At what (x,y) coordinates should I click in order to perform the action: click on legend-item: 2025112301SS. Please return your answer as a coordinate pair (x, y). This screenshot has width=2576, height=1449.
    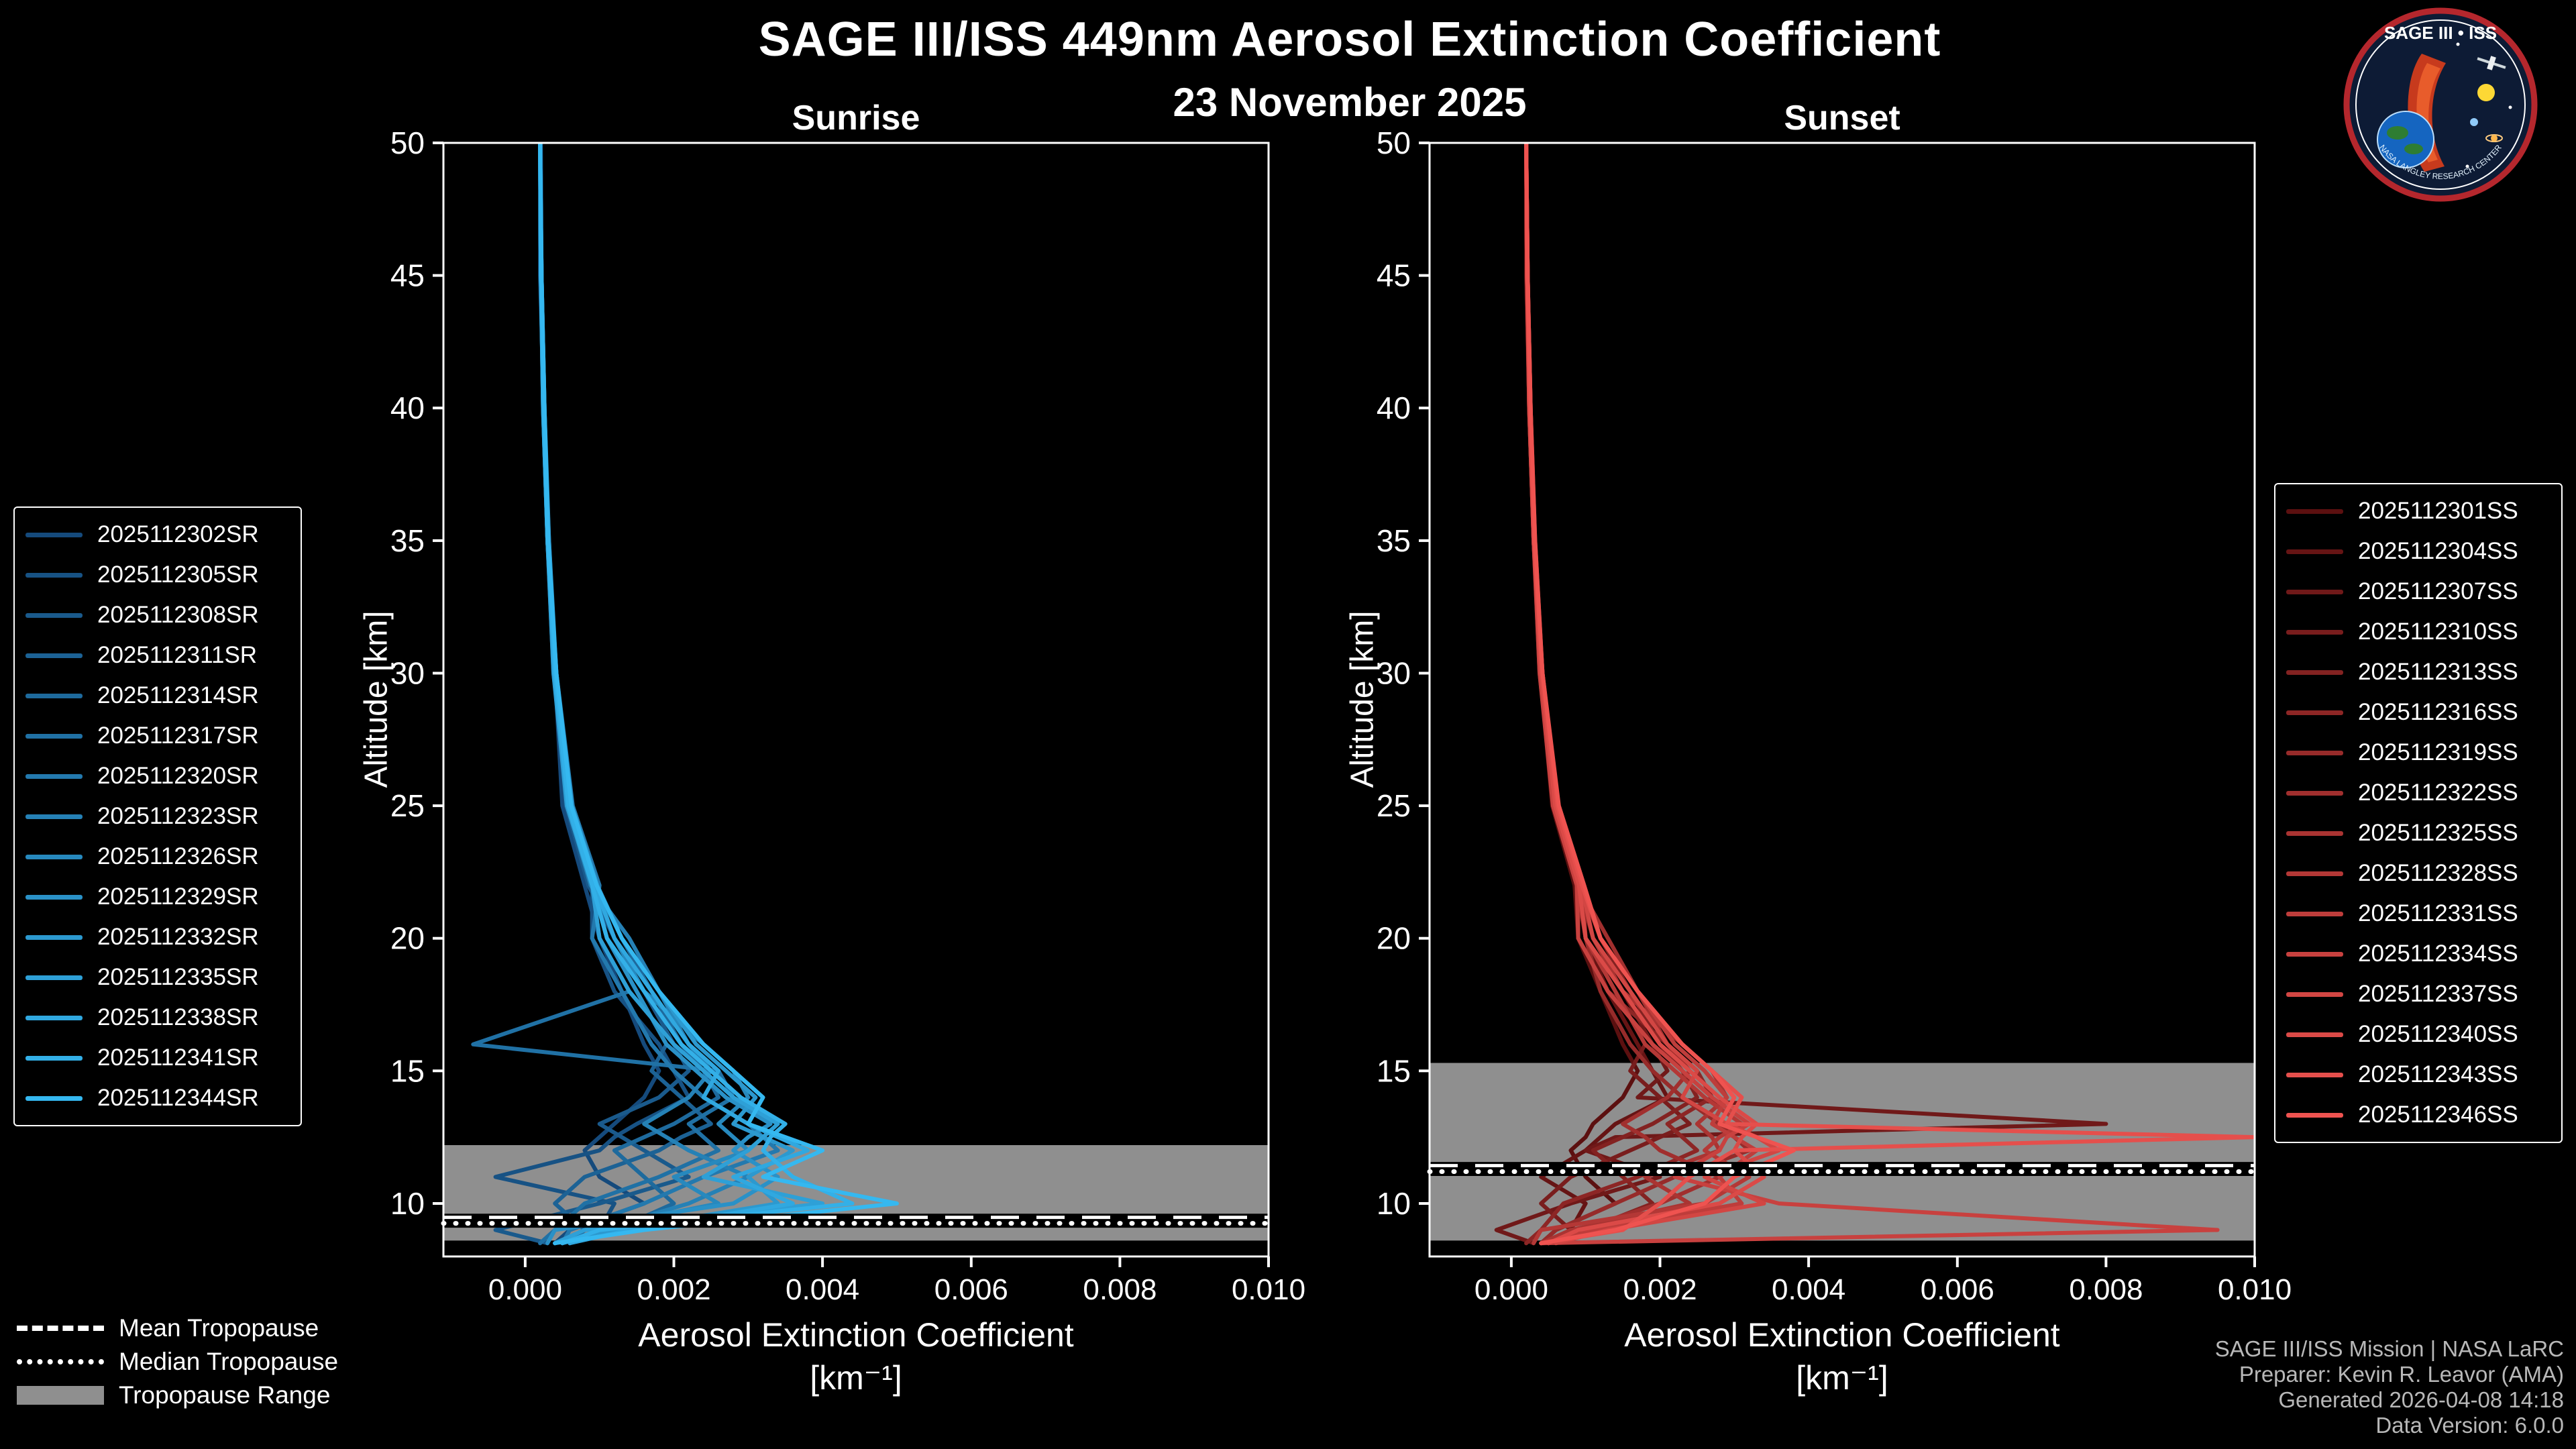
    Looking at the image, I should click on (2418, 511).